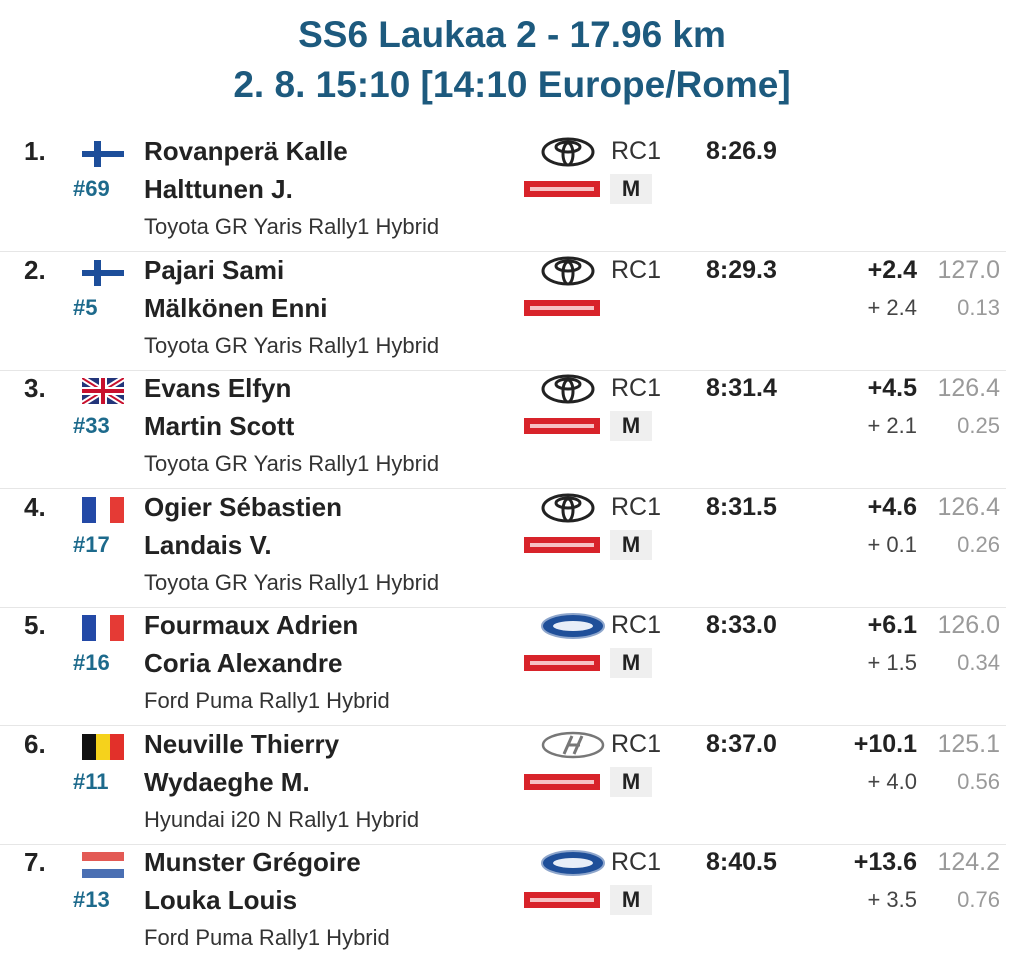 The width and height of the screenshot is (1024, 959). What do you see at coordinates (978, 544) in the screenshot?
I see `per-km: 0.26` at bounding box center [978, 544].